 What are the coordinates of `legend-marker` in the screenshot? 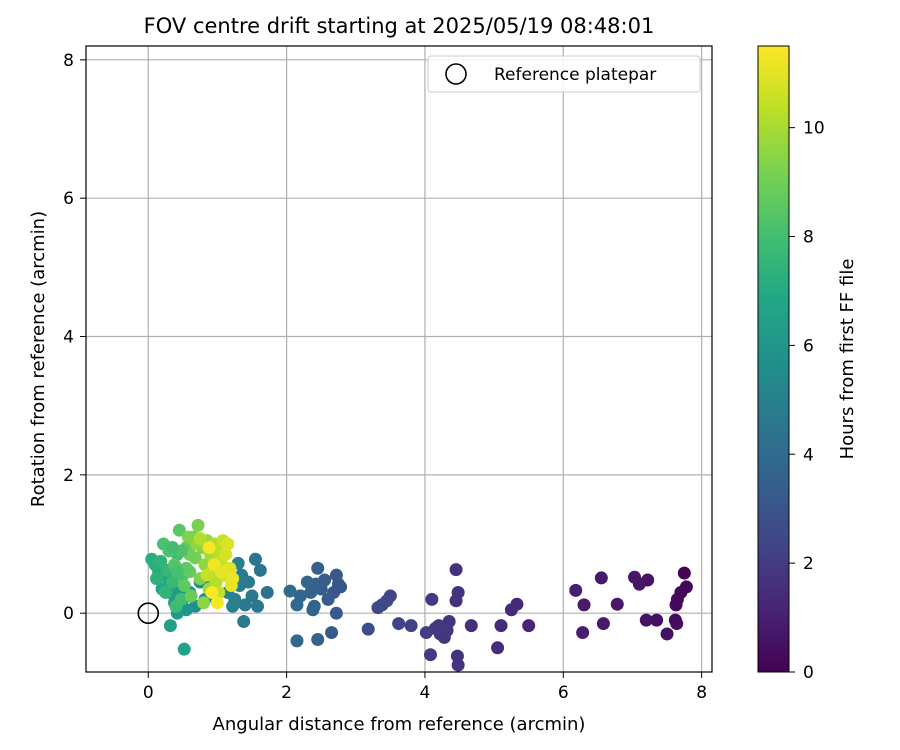 It's located at (456, 74).